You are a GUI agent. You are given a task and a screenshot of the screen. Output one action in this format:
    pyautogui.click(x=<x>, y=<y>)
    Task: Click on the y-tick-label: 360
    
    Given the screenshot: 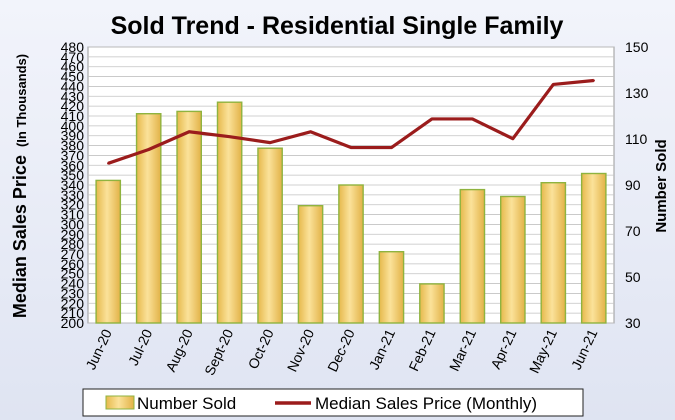 What is the action you would take?
    pyautogui.click(x=73, y=165)
    